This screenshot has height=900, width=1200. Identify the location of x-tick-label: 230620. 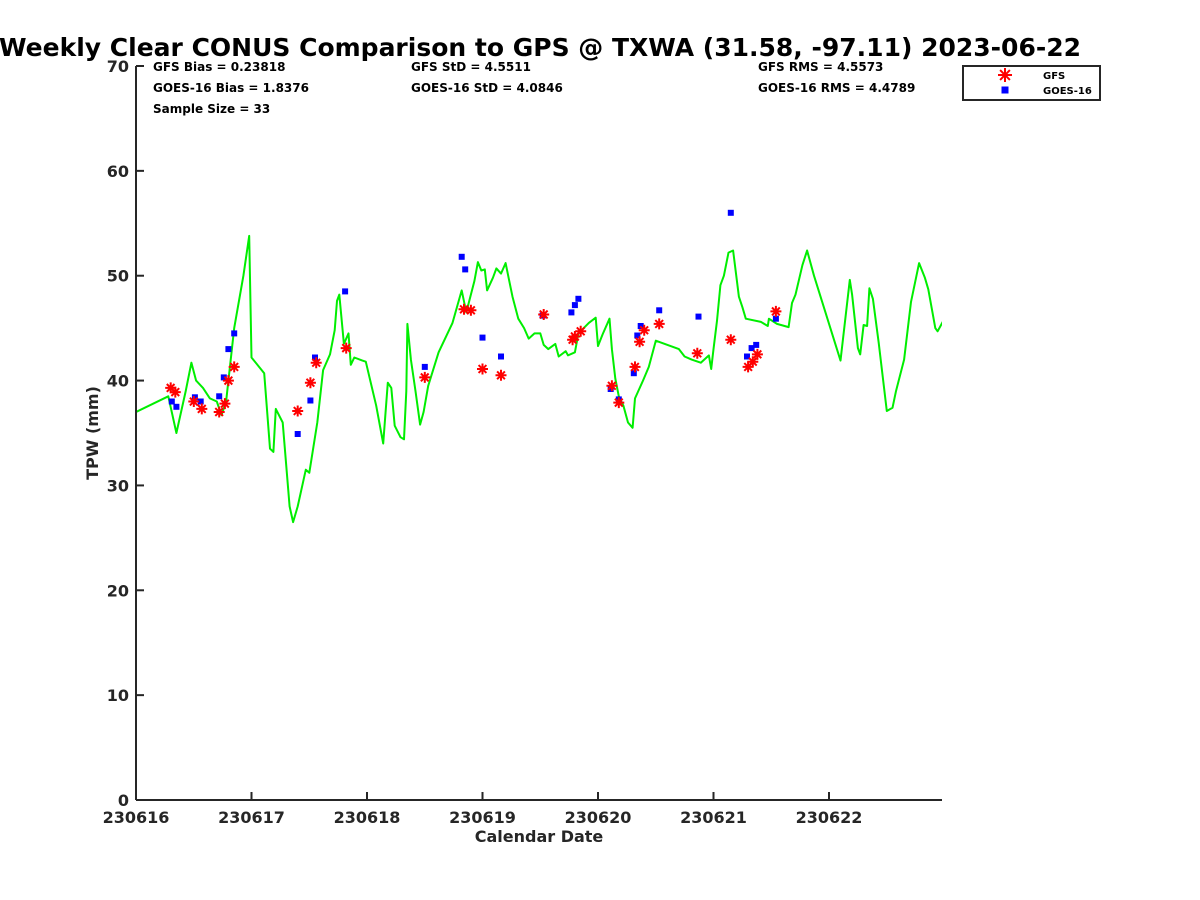
(598, 817).